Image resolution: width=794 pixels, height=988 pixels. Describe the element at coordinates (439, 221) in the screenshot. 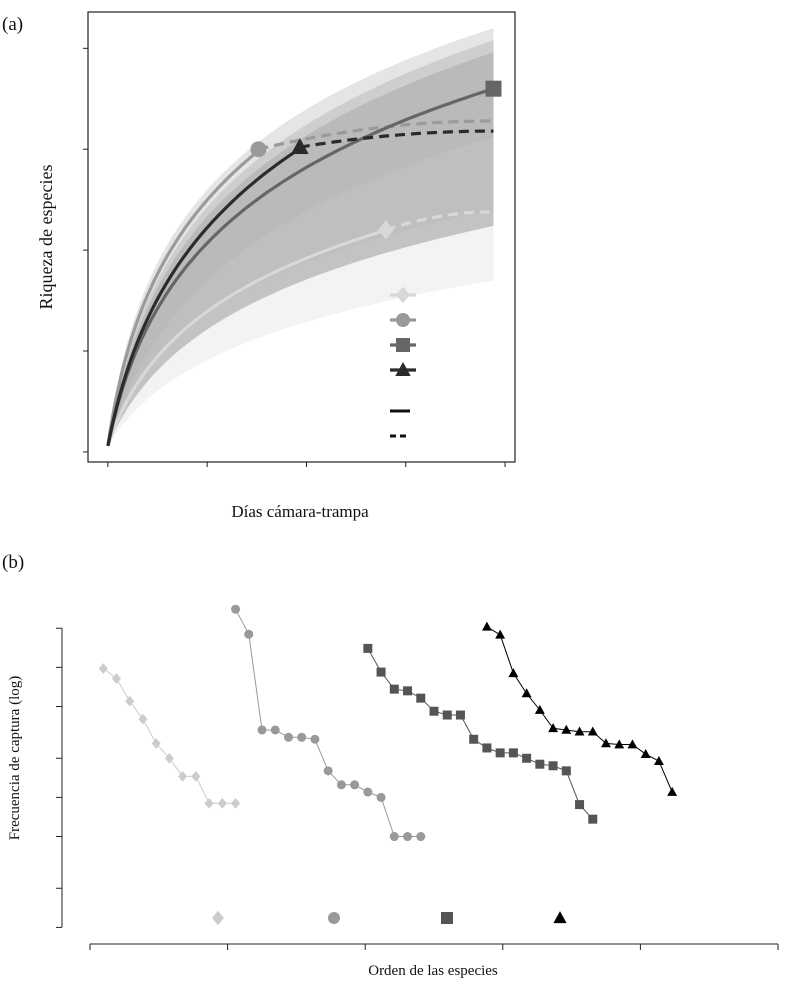

I see `extrapolation-line-2013-2014` at that location.